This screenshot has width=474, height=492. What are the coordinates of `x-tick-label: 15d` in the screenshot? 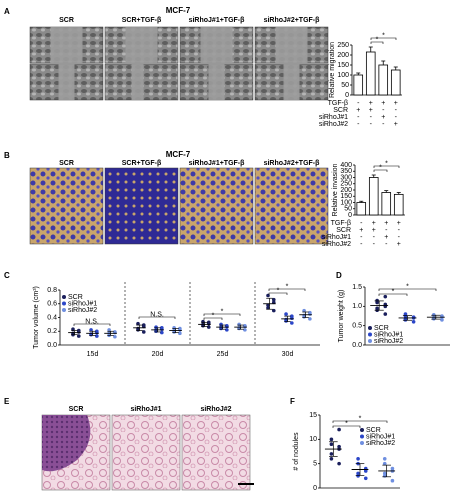 It's located at (93, 354).